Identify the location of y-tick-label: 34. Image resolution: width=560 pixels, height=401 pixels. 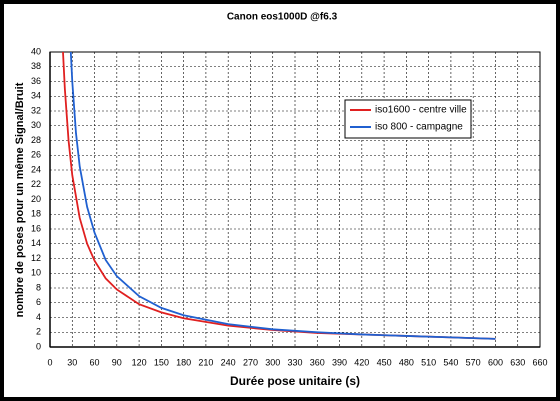
(36, 96).